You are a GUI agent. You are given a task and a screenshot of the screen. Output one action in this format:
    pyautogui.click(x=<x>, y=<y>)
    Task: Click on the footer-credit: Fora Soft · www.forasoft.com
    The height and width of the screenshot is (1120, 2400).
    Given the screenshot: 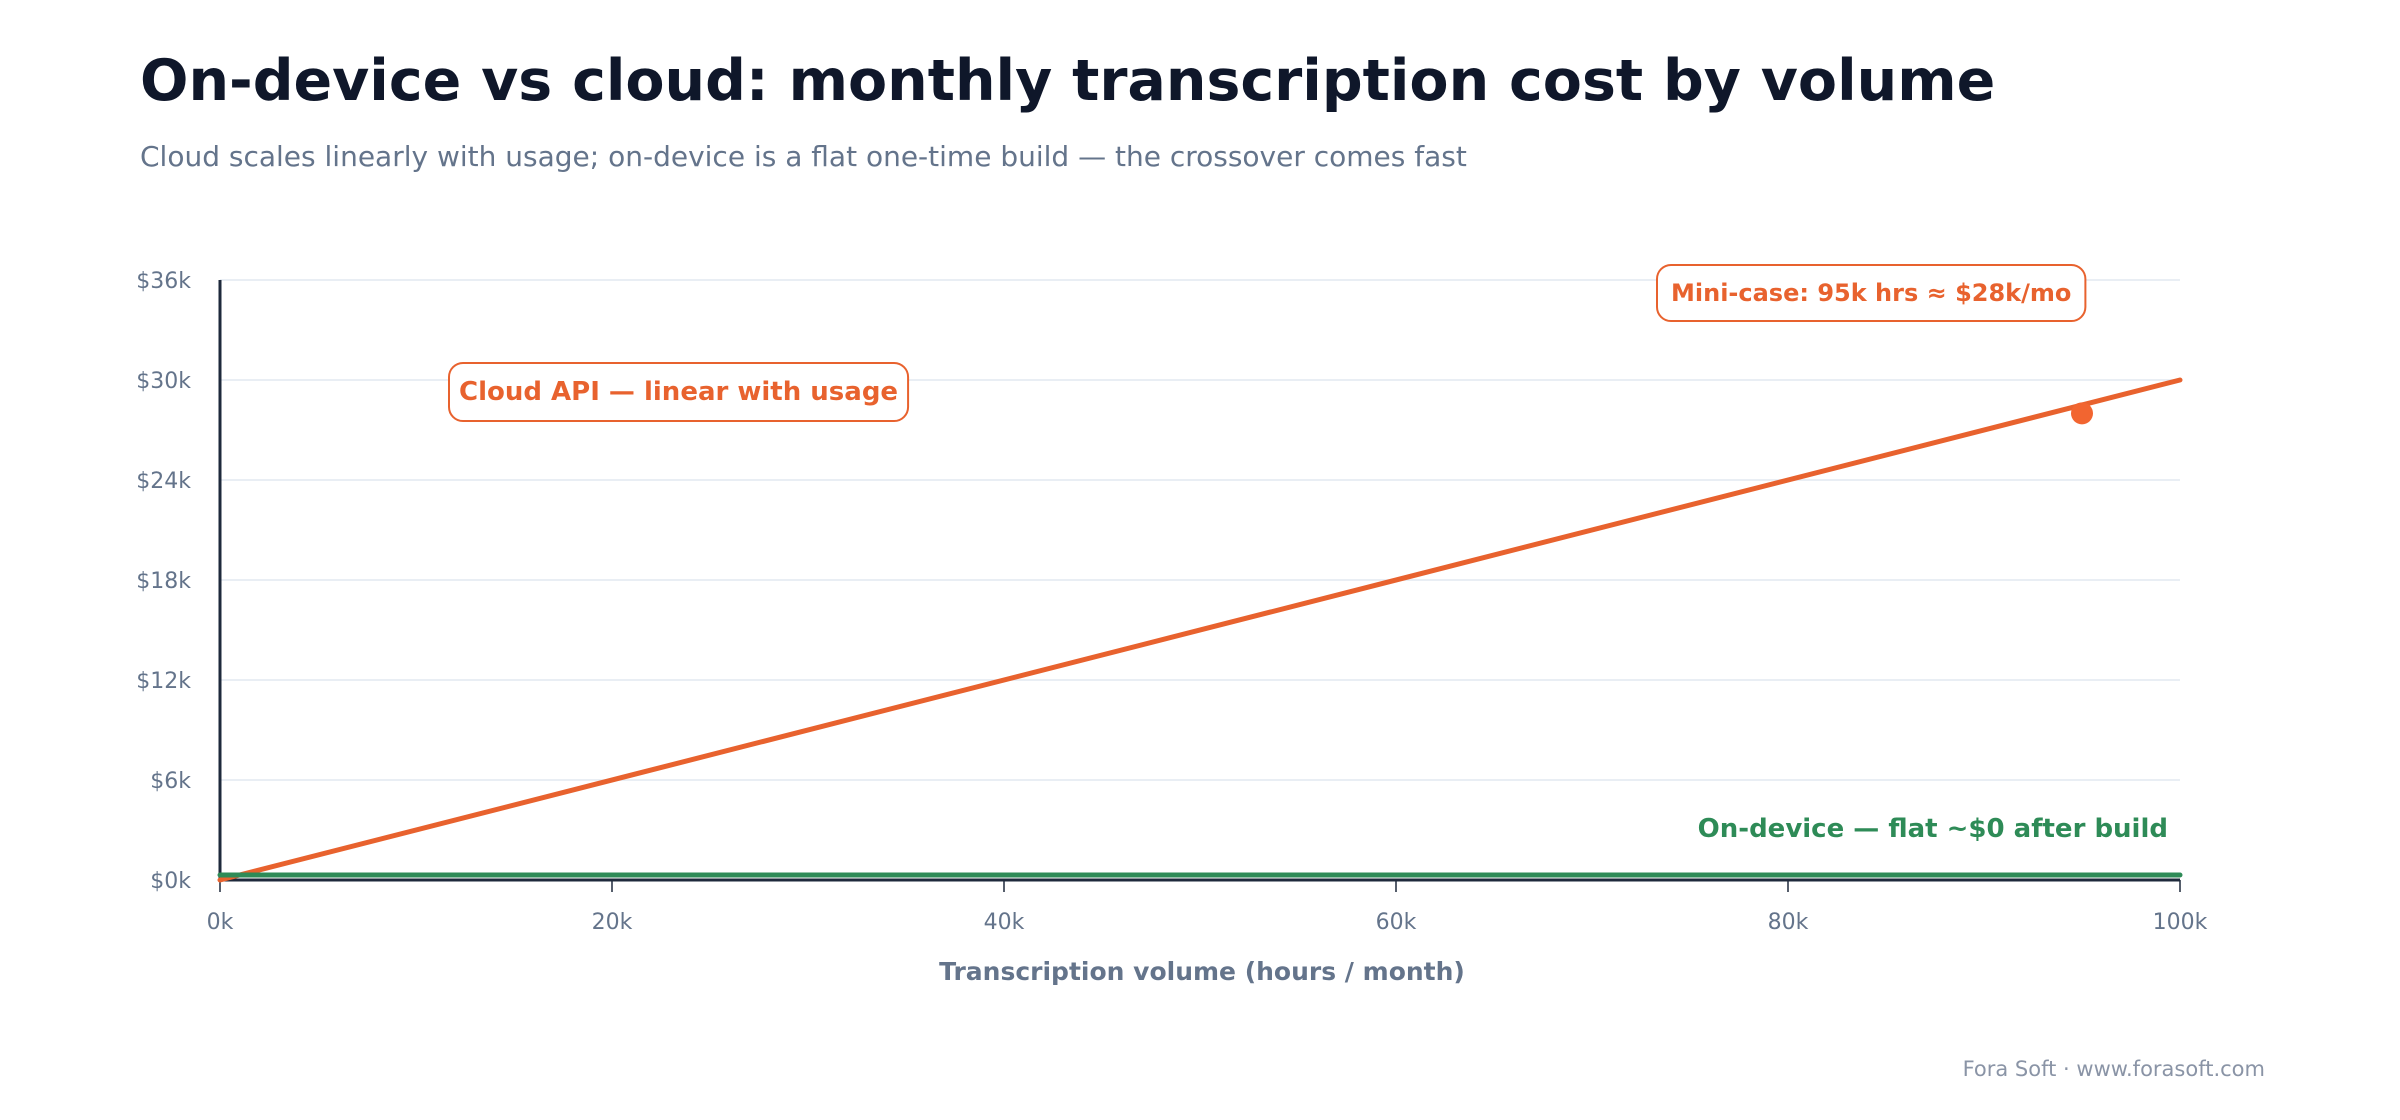 What is the action you would take?
    pyautogui.click(x=2113, y=1069)
    